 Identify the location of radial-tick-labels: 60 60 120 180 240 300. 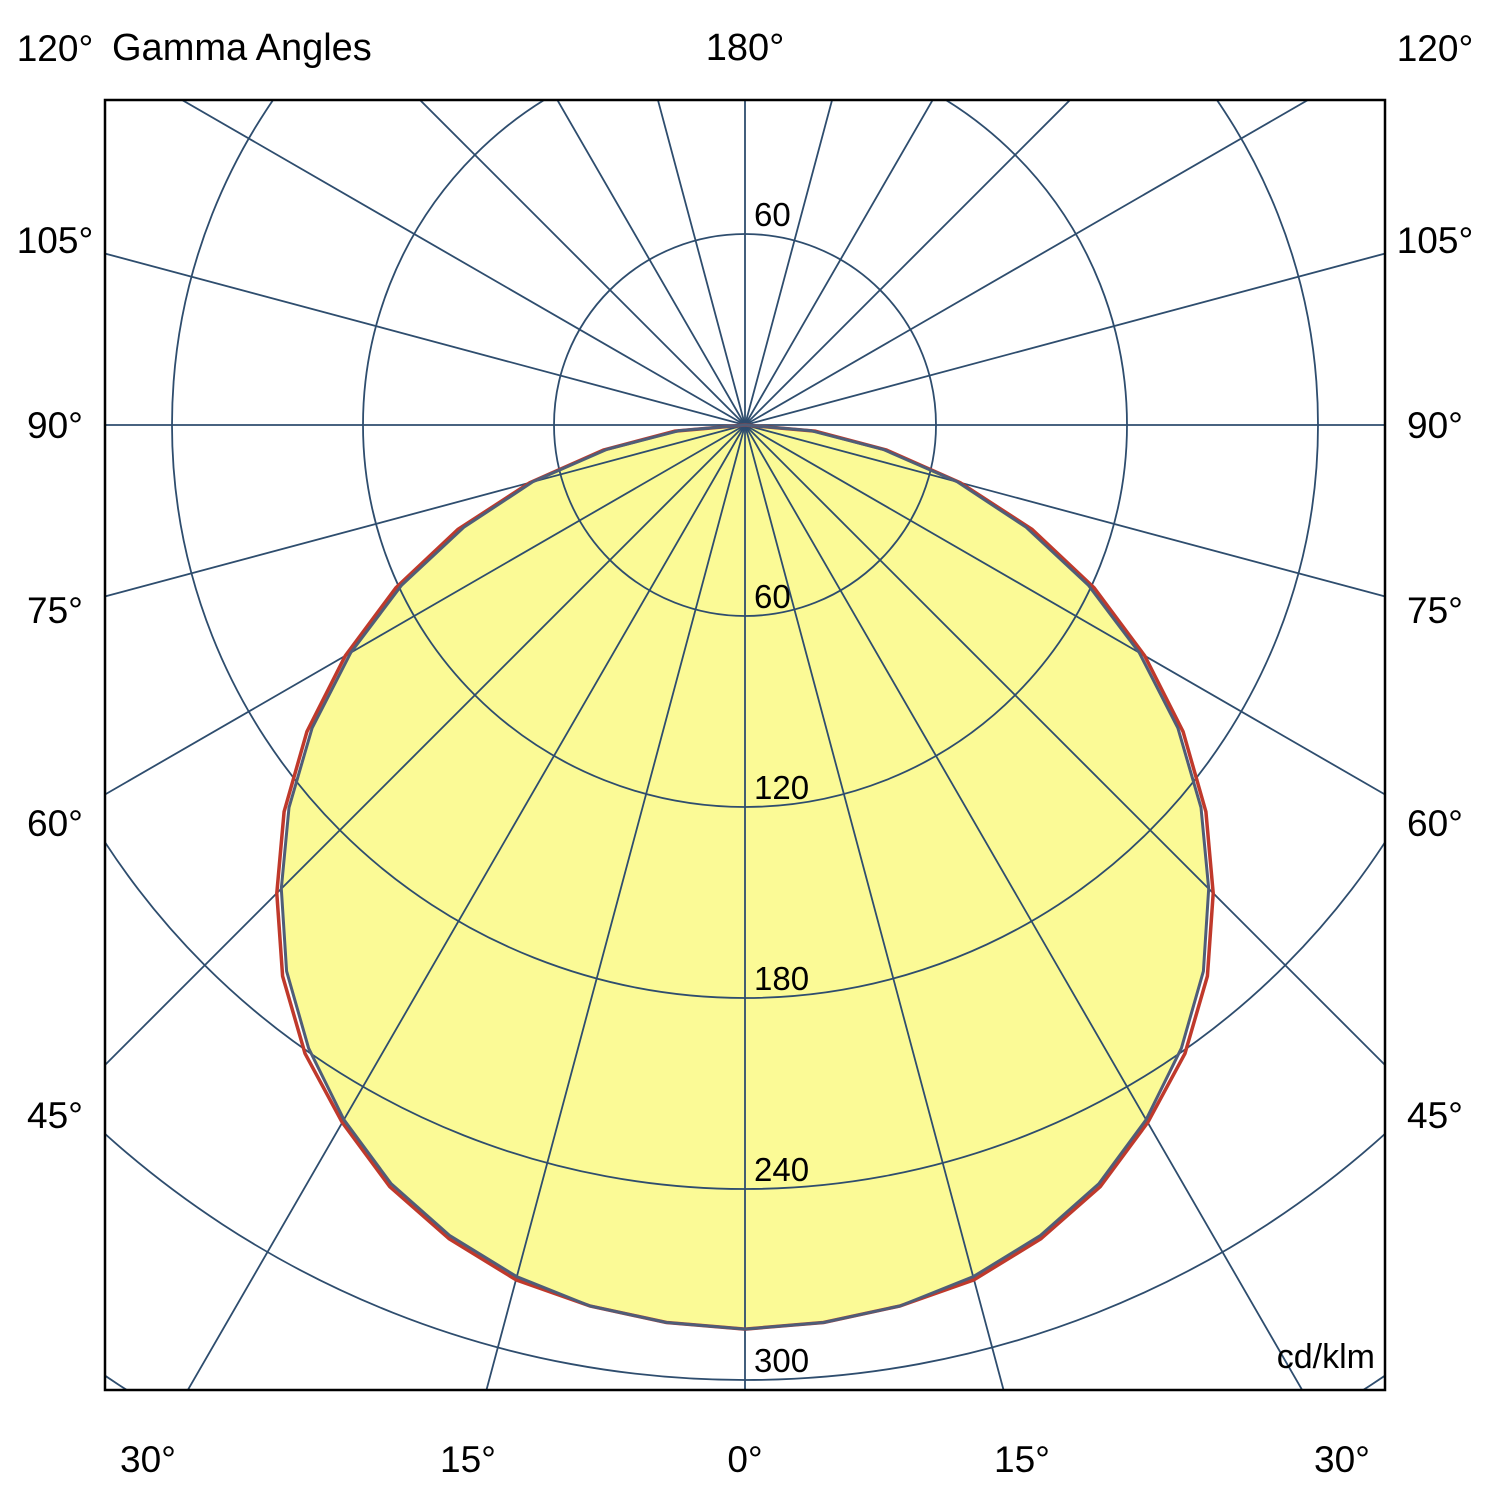
(781, 787).